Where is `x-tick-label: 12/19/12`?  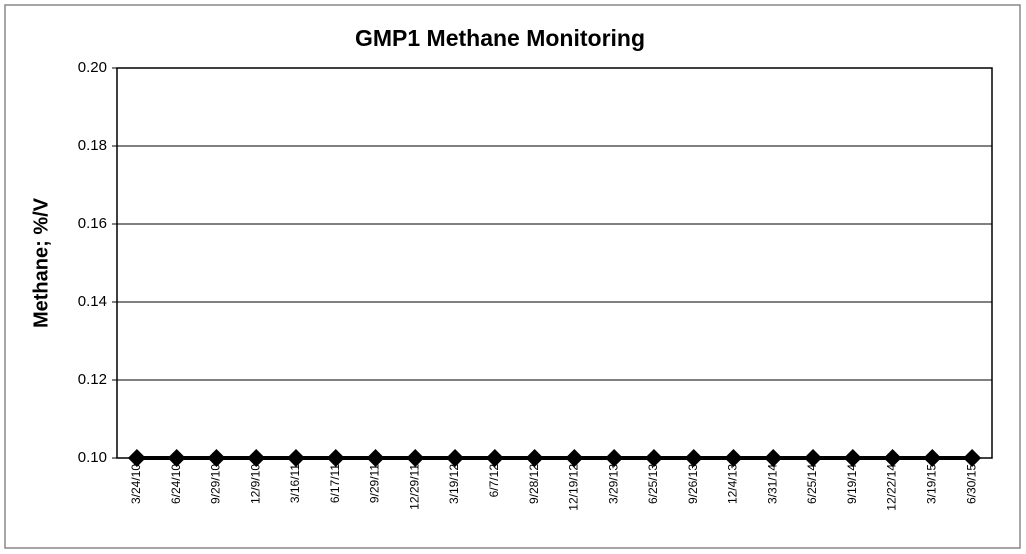 x-tick-label: 12/19/12 is located at coordinates (574, 487).